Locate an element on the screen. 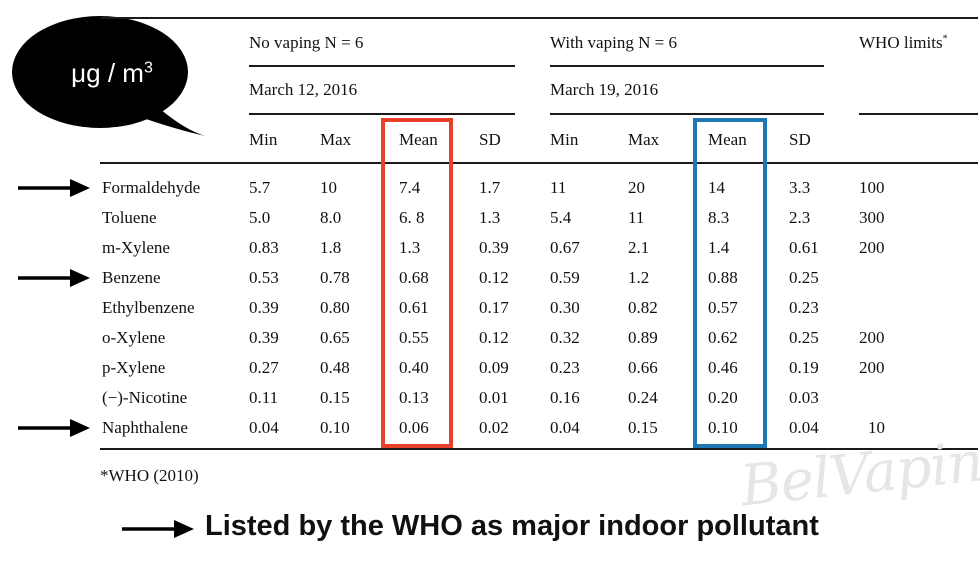 The image size is (980, 562). header-bottom-rule is located at coordinates (539, 163).